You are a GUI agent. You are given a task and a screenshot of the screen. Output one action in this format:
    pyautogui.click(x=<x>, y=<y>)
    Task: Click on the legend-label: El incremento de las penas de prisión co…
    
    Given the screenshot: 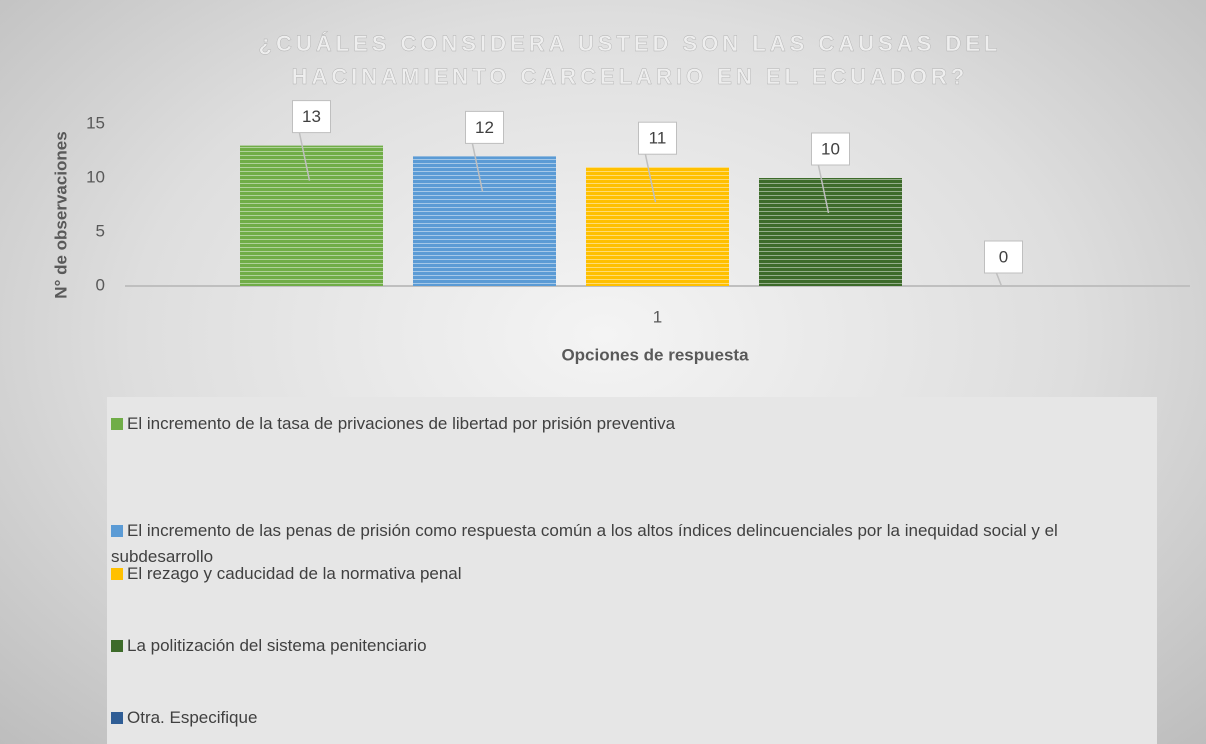 What is the action you would take?
    pyautogui.click(x=584, y=543)
    